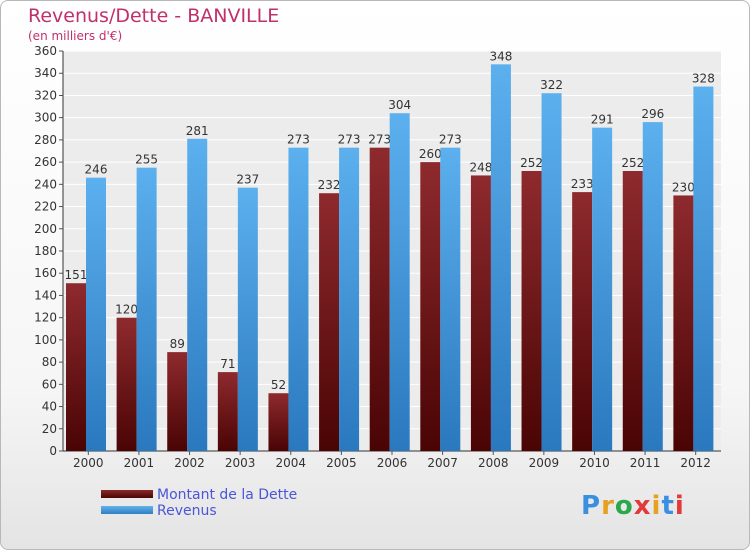  Describe the element at coordinates (290, 463) in the screenshot. I see `x-tick-label-2004: 2004` at that location.